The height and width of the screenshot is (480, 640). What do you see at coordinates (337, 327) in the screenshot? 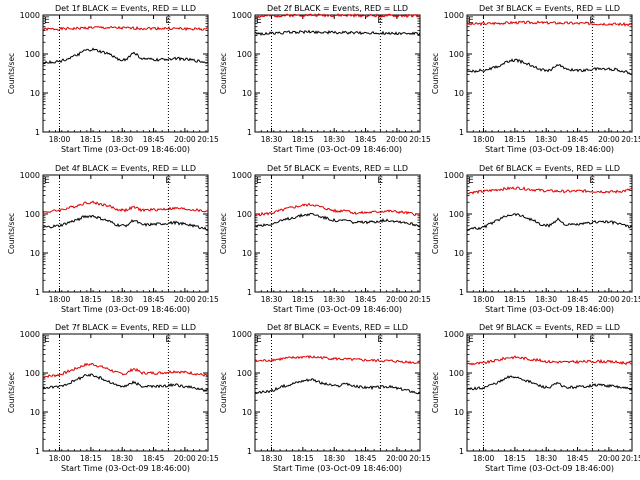
I see `chart-title: Det 8f BLACK = Events, RED = LLD` at bounding box center [337, 327].